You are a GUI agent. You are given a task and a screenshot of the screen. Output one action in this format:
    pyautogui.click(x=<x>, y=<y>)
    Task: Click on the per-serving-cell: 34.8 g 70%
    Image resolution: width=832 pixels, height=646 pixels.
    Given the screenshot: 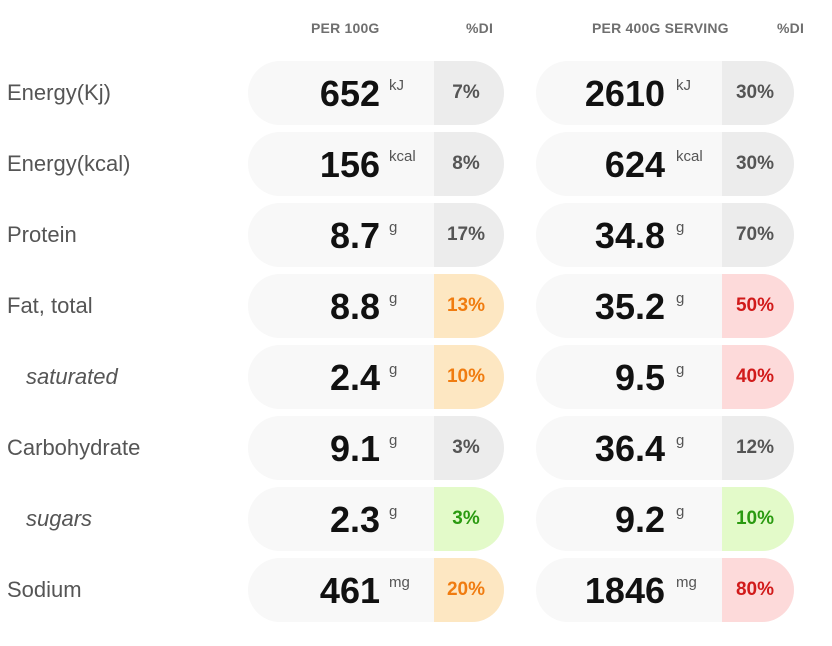 What is the action you would take?
    pyautogui.click(x=665, y=235)
    